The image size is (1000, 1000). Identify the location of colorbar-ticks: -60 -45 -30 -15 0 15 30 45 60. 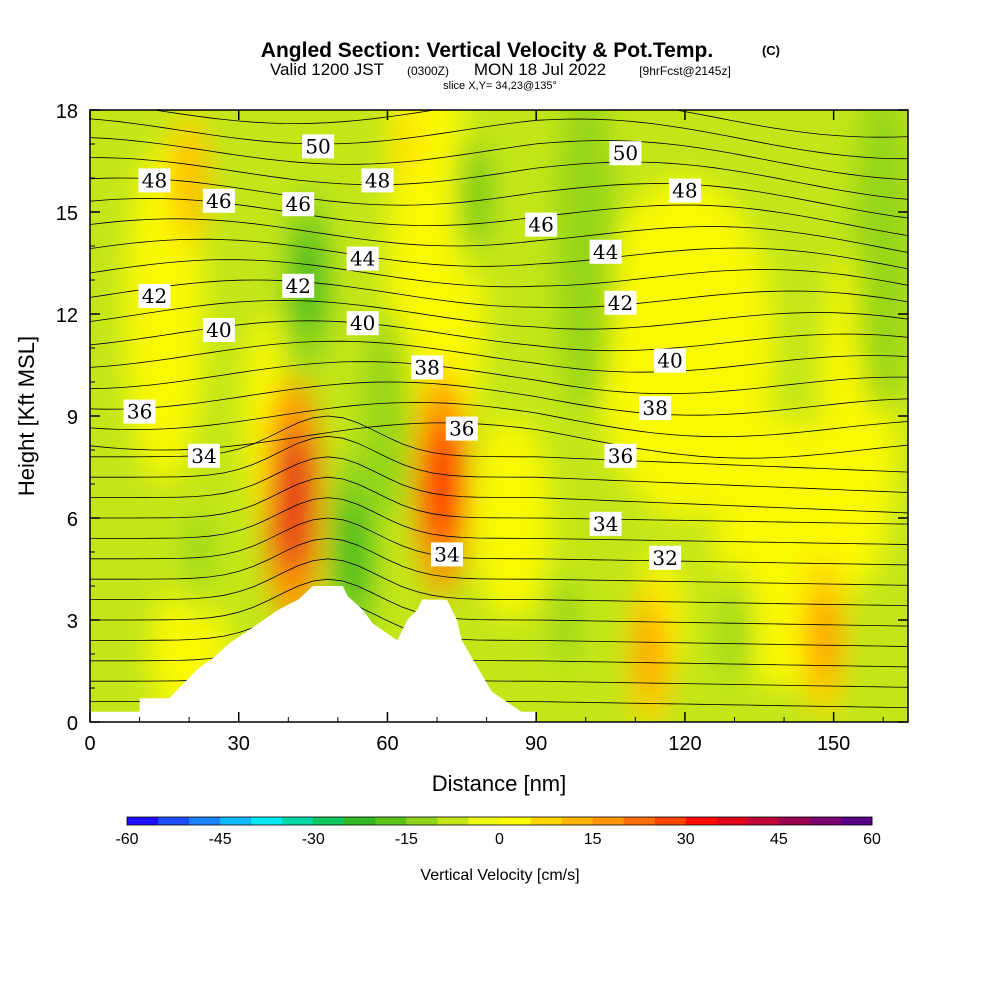
(498, 839).